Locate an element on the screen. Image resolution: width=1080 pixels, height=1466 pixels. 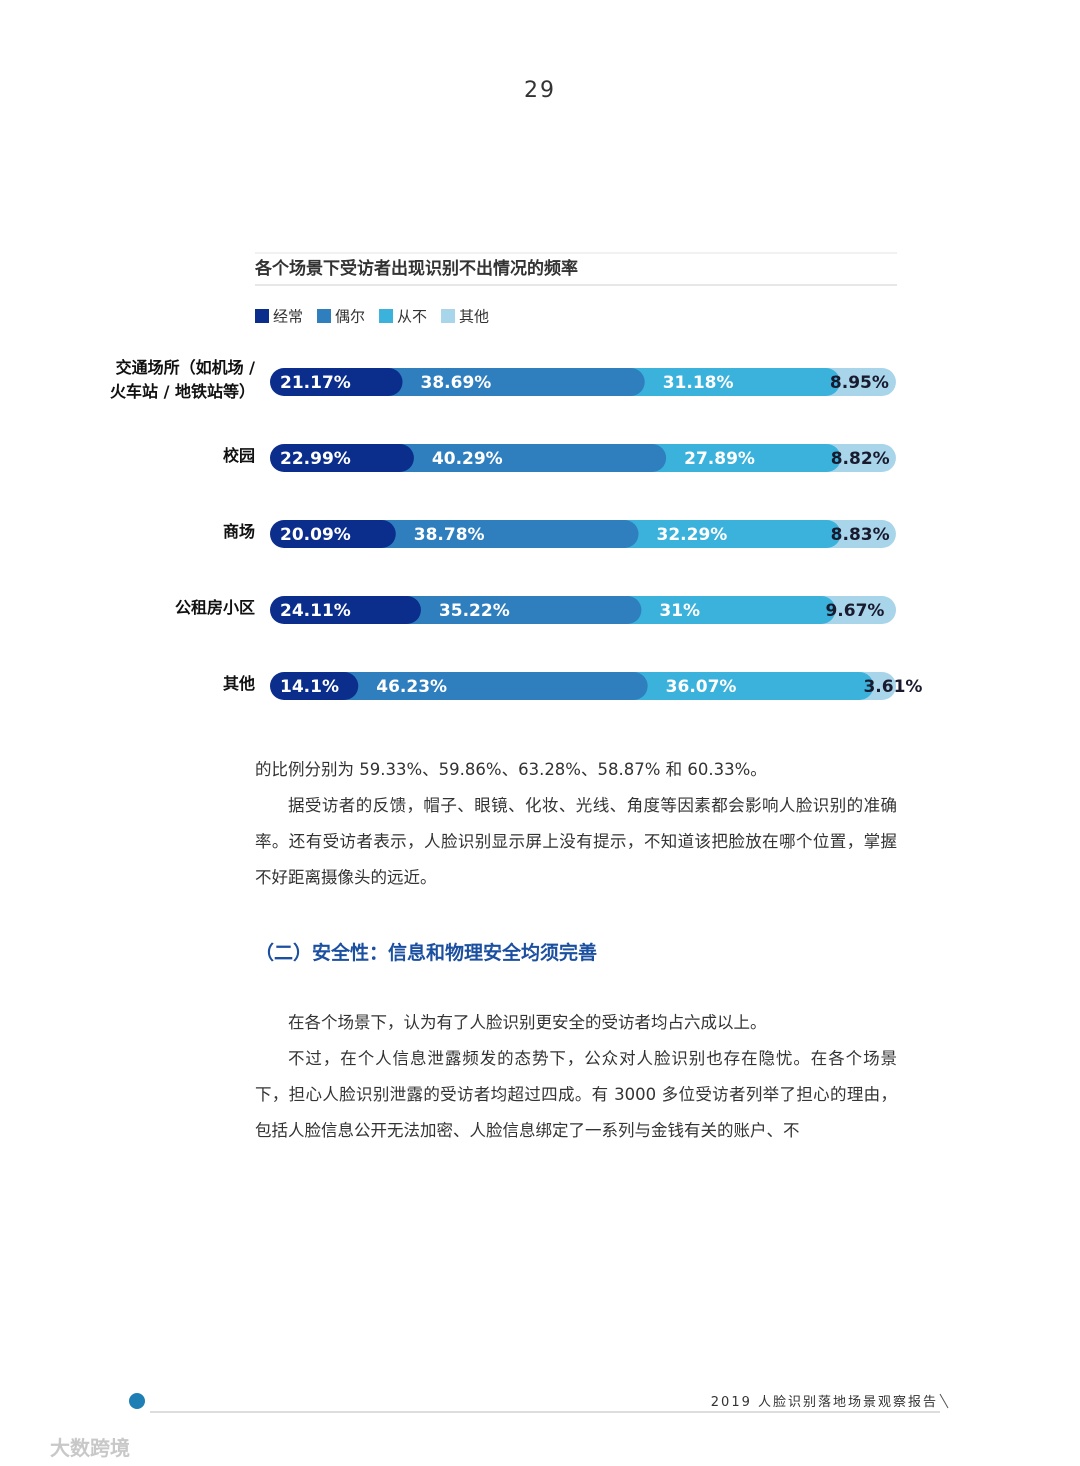
chart-title: 各个场景下受访者出现识别不出情况的频率 is located at coordinates (416, 268).